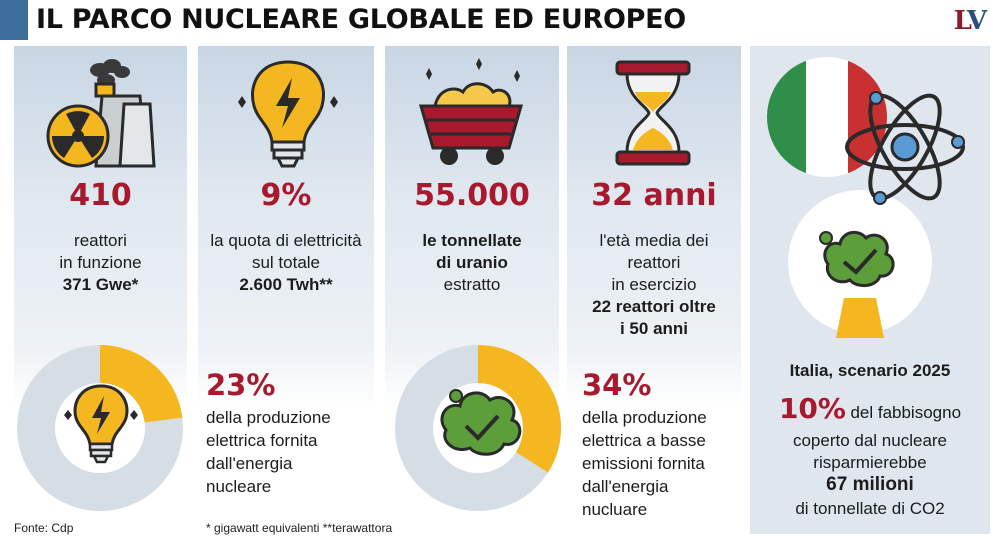 This screenshot has height=540, width=993. I want to click on electricity-total: 2.600 Twh**, so click(286, 284).